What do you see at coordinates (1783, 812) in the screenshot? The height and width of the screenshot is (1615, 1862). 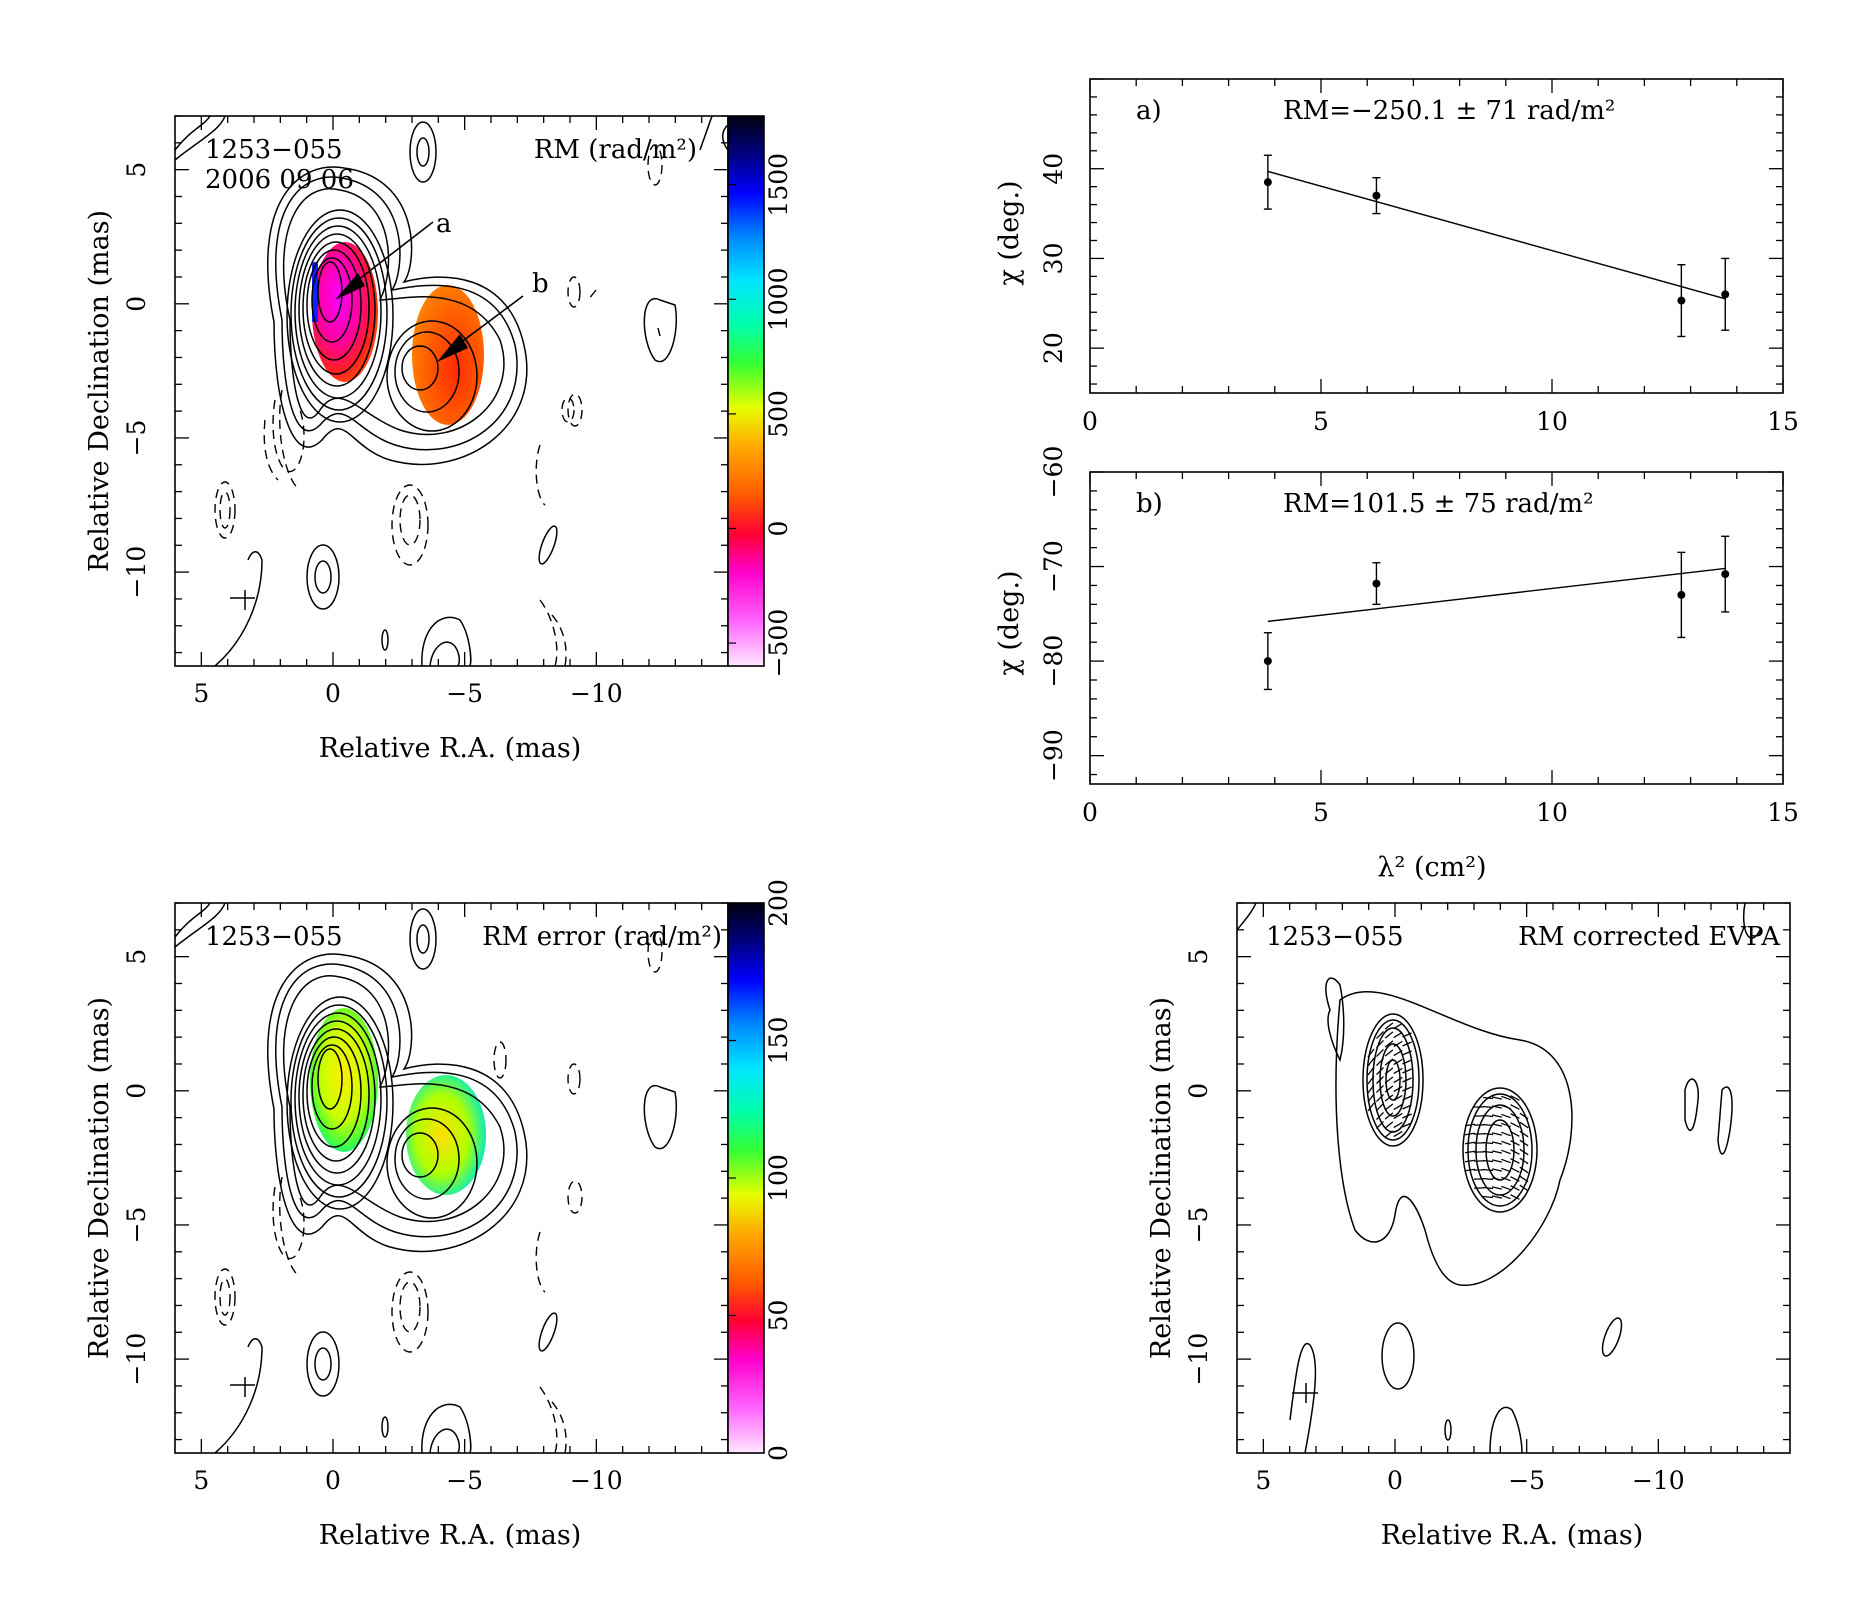 I see `x-tick-label: 15` at bounding box center [1783, 812].